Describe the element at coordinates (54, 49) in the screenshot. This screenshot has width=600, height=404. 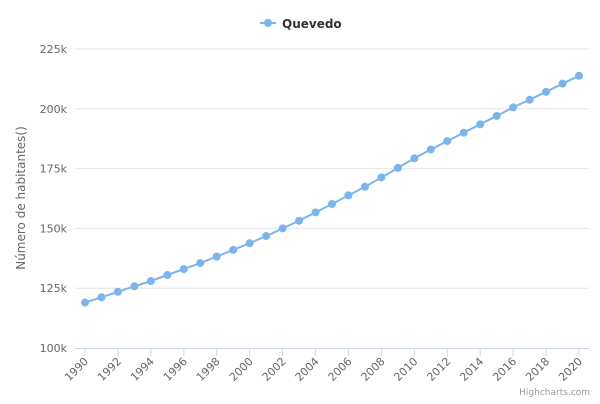
I see `y-tick-label: 225k` at that location.